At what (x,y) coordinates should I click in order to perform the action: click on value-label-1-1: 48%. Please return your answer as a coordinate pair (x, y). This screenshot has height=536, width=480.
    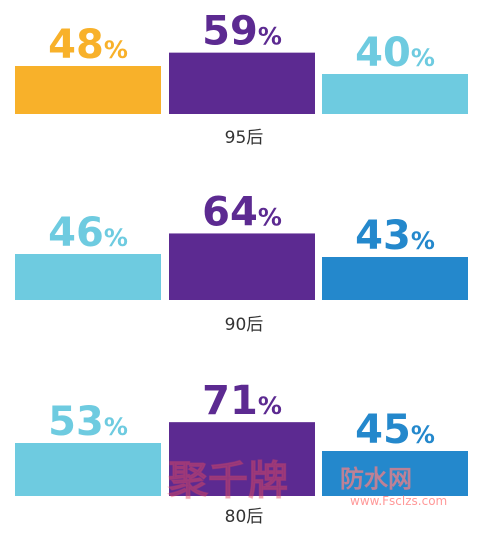
    Looking at the image, I should click on (88, 45).